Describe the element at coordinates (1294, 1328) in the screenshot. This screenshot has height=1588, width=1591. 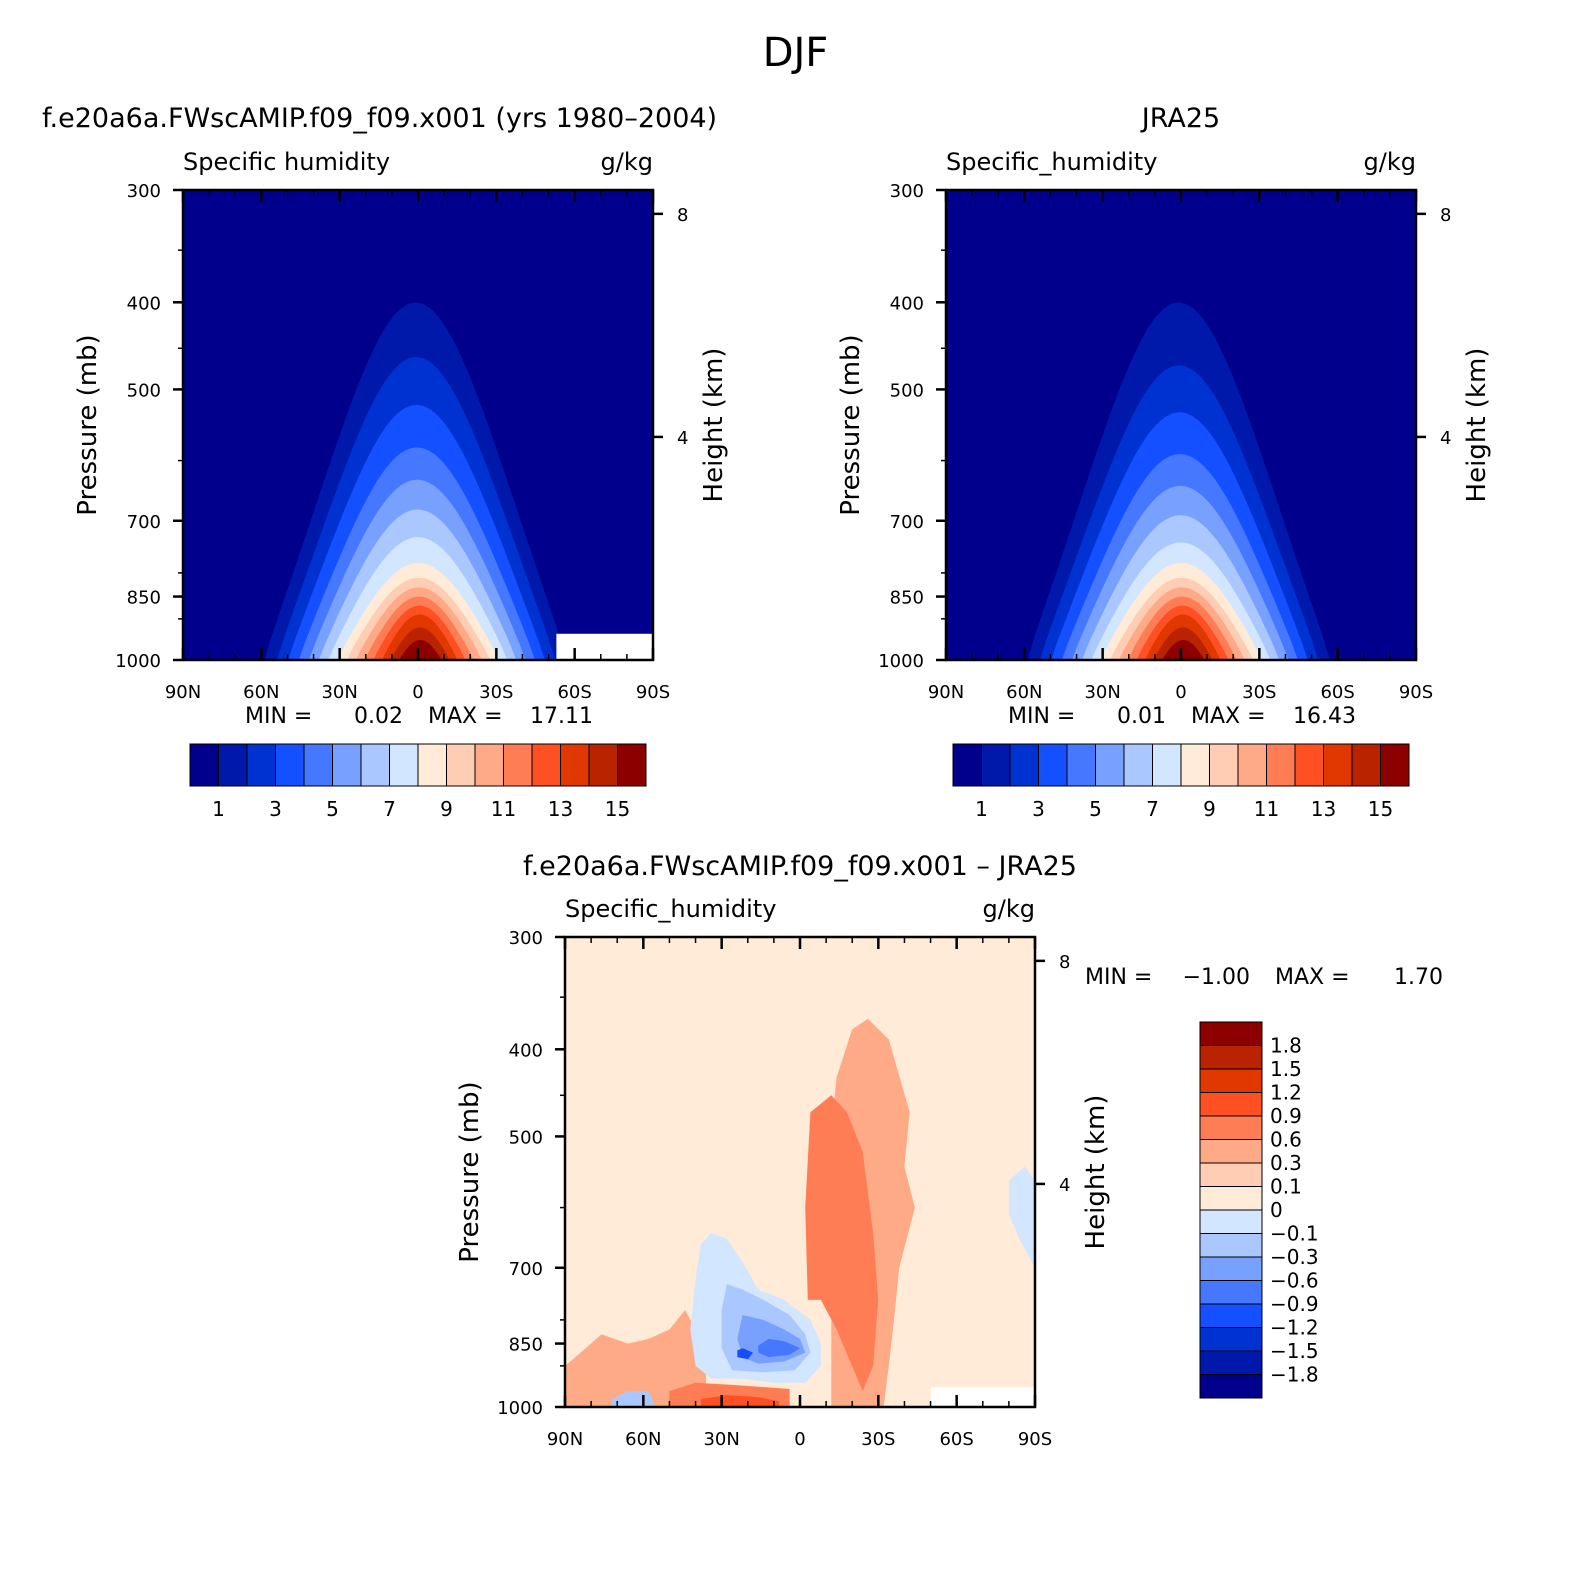
I see `p3-colorbar-label: −1.2` at that location.